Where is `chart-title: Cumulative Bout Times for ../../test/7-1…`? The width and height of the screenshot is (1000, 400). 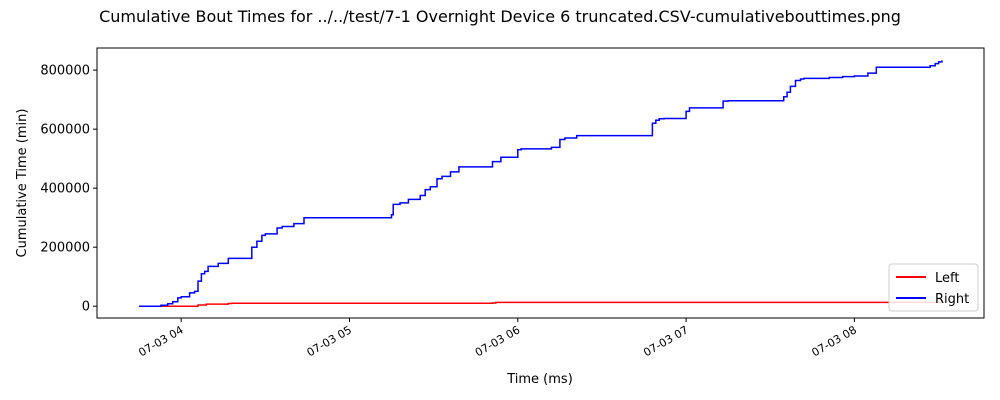
chart-title: Cumulative Bout Times for ../../test/7-1… is located at coordinates (500, 16).